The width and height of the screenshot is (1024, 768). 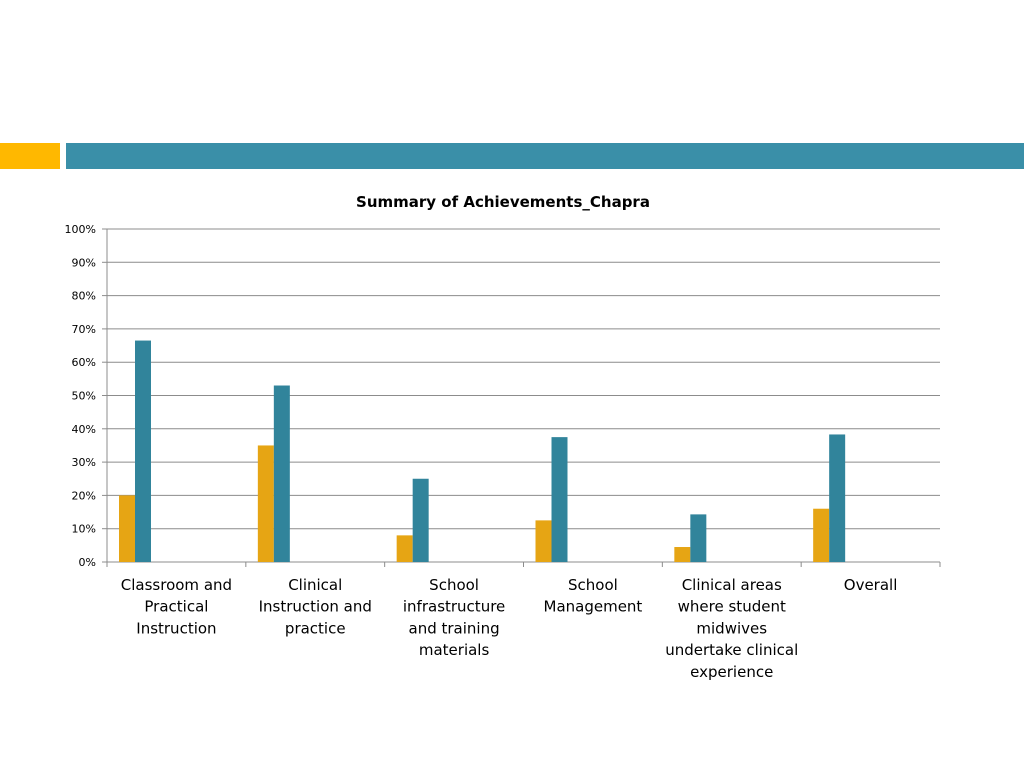 What do you see at coordinates (315, 607) in the screenshot?
I see `x-tick-label: Instruction and` at bounding box center [315, 607].